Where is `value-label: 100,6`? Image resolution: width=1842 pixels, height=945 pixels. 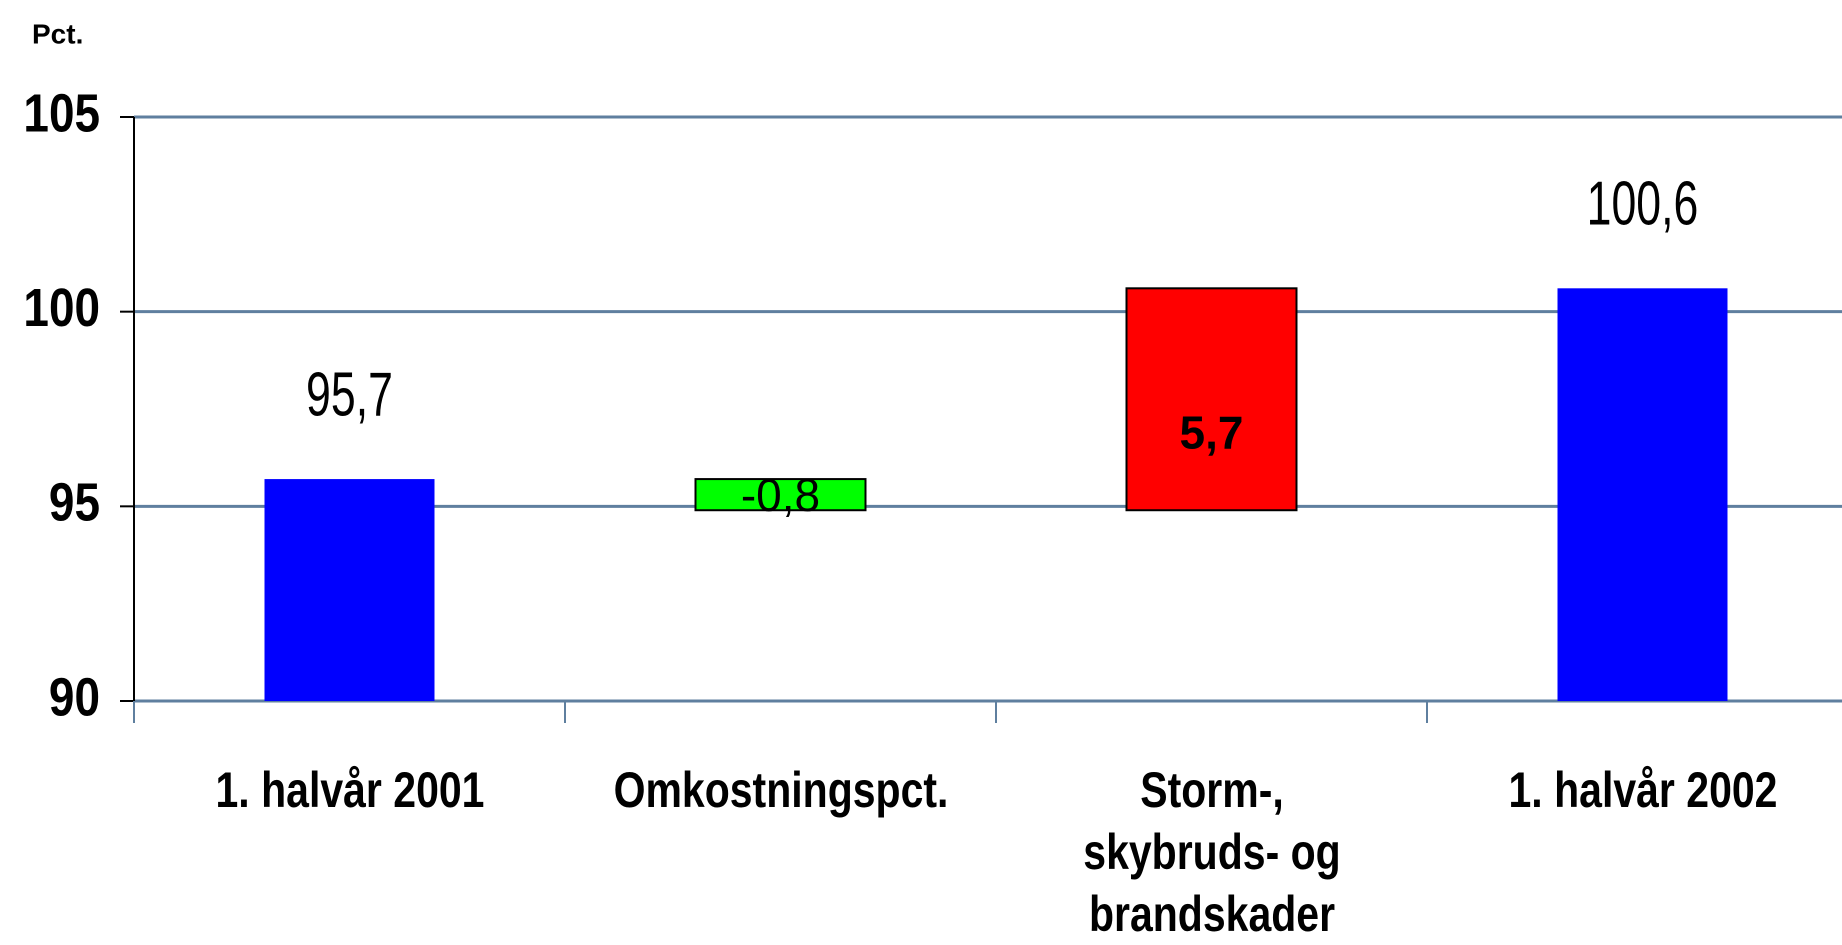 value-label: 100,6 is located at coordinates (1643, 204).